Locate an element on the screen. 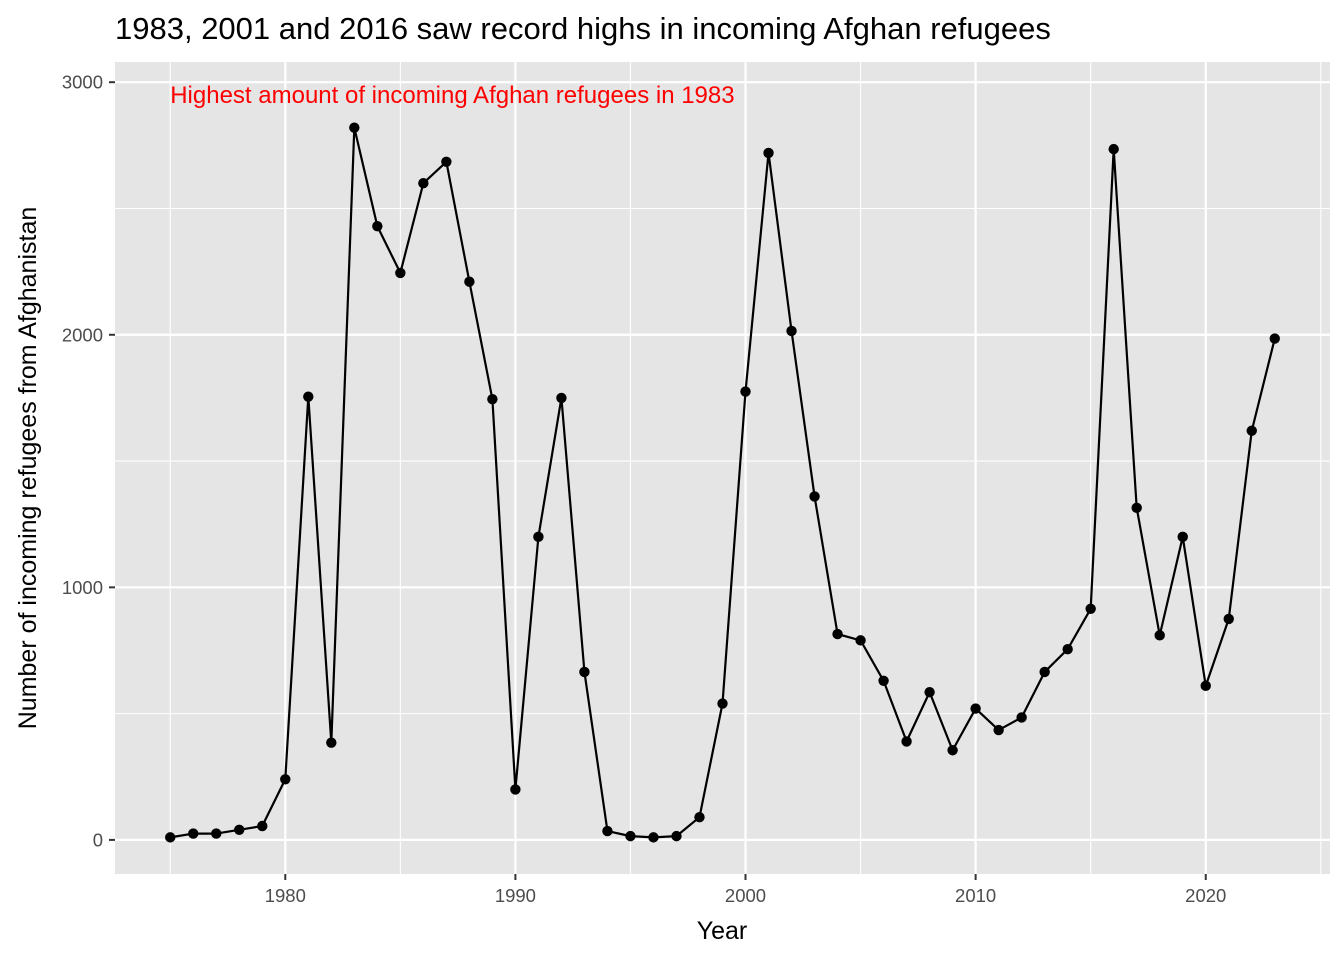 Image resolution: width=1344 pixels, height=960 pixels. y-axis: 0 1000 2000 3000 is located at coordinates (88, 461).